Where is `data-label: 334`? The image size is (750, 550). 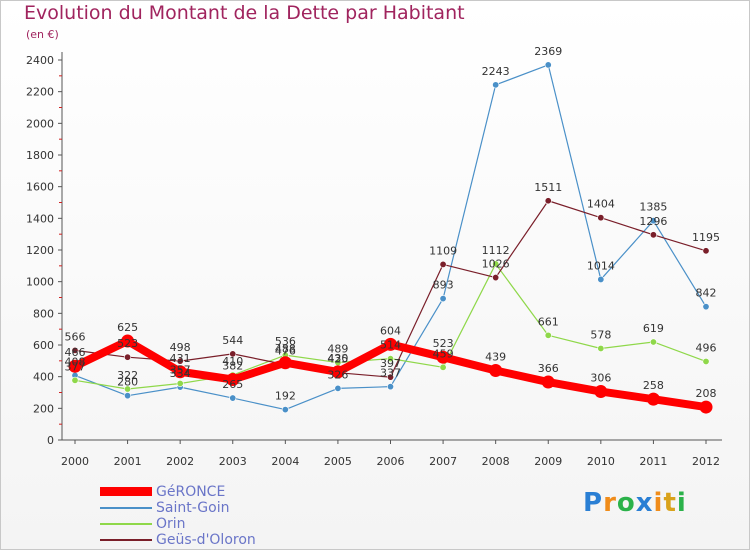
data-label: 334 is located at coordinates (180, 373).